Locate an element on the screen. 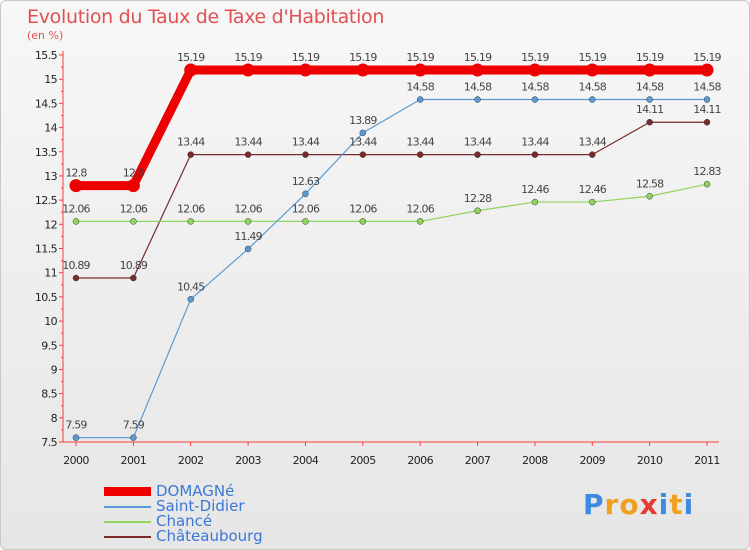 The width and height of the screenshot is (750, 550). legend-swatch-chance is located at coordinates (127, 522).